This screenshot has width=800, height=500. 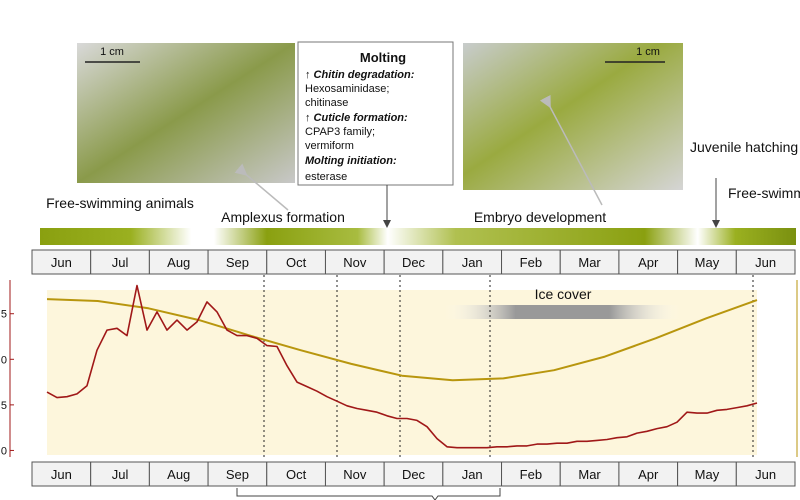 What do you see at coordinates (329, 146) in the screenshot?
I see `molting-line: vermiform` at bounding box center [329, 146].